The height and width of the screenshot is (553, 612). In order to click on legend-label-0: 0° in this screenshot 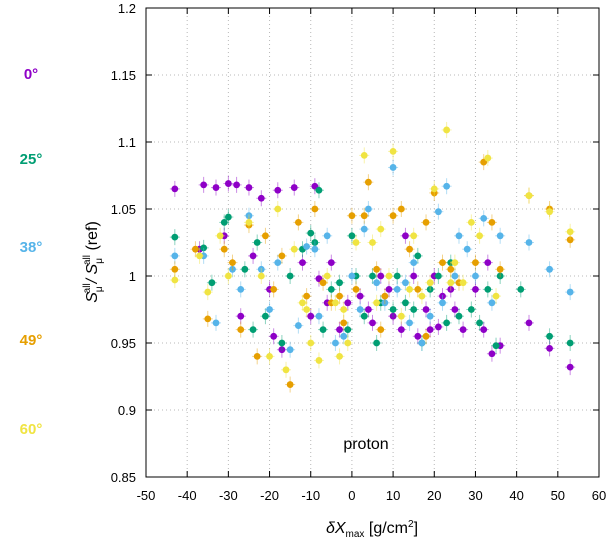, I will do `click(31, 74)`.